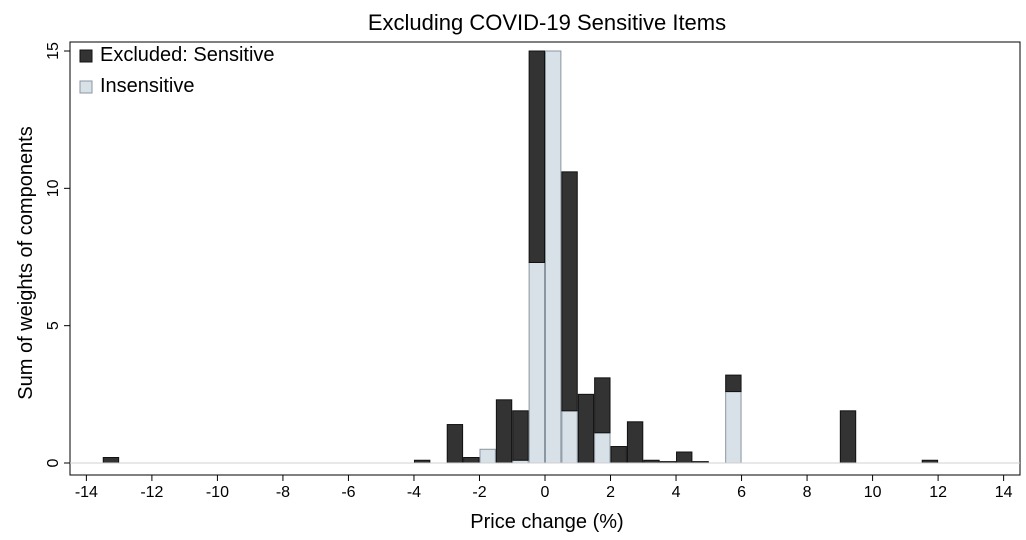 The image size is (1026, 540). I want to click on y-tick-label: 15, so click(53, 51).